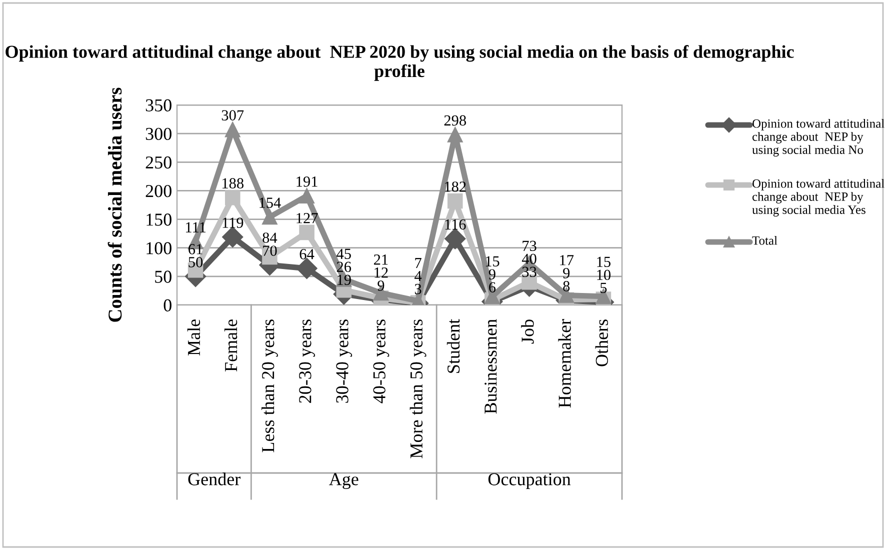 This screenshot has height=550, width=886. Describe the element at coordinates (381, 362) in the screenshot. I see `x-tick-label: 40-50 years` at that location.